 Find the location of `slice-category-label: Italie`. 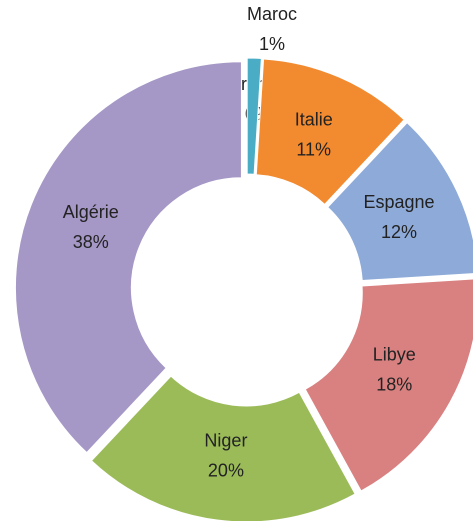

slice-category-label: Italie is located at coordinates (314, 120).